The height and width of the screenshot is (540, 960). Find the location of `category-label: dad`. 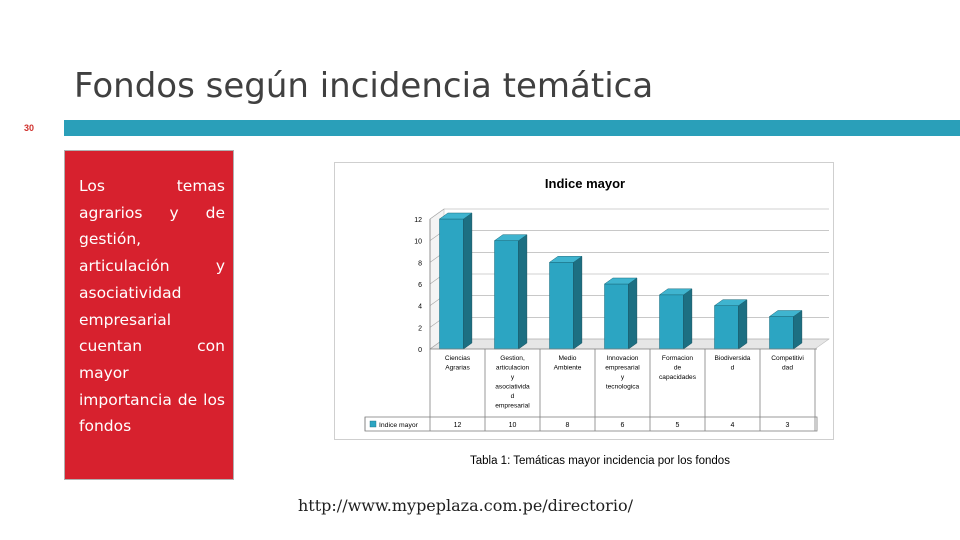

category-label: dad is located at coordinates (787, 368).